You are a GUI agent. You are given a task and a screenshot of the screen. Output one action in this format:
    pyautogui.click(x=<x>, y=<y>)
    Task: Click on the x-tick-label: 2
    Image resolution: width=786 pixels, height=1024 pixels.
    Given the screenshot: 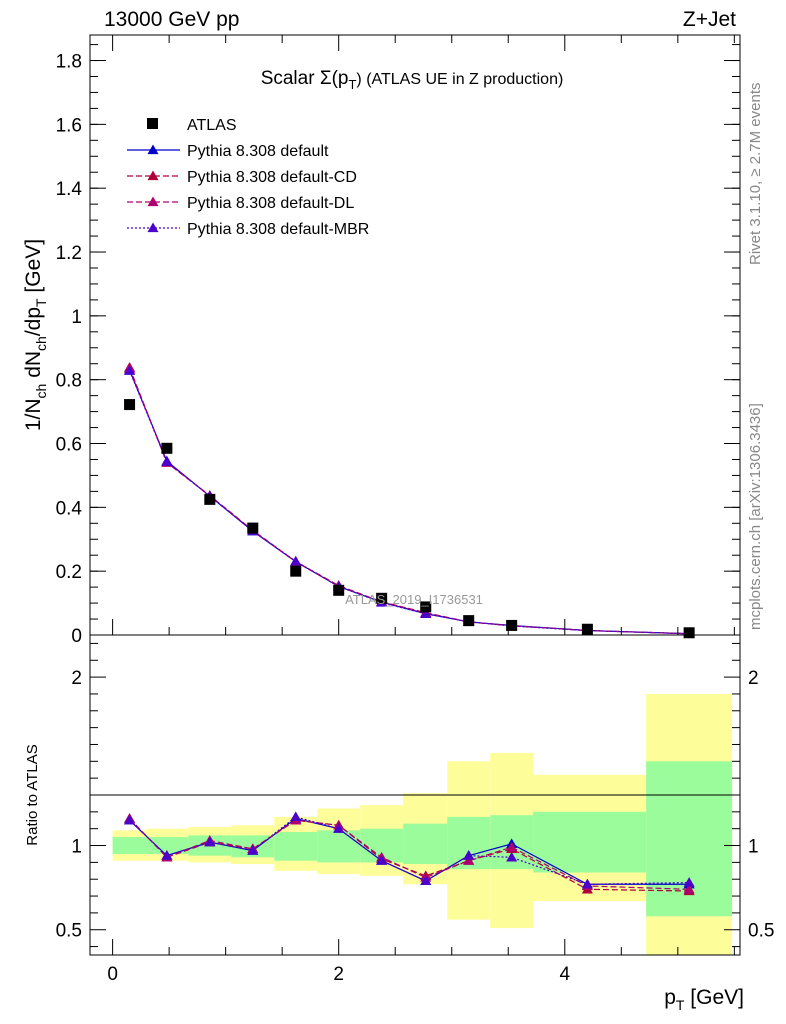 What is the action you would take?
    pyautogui.click(x=338, y=974)
    